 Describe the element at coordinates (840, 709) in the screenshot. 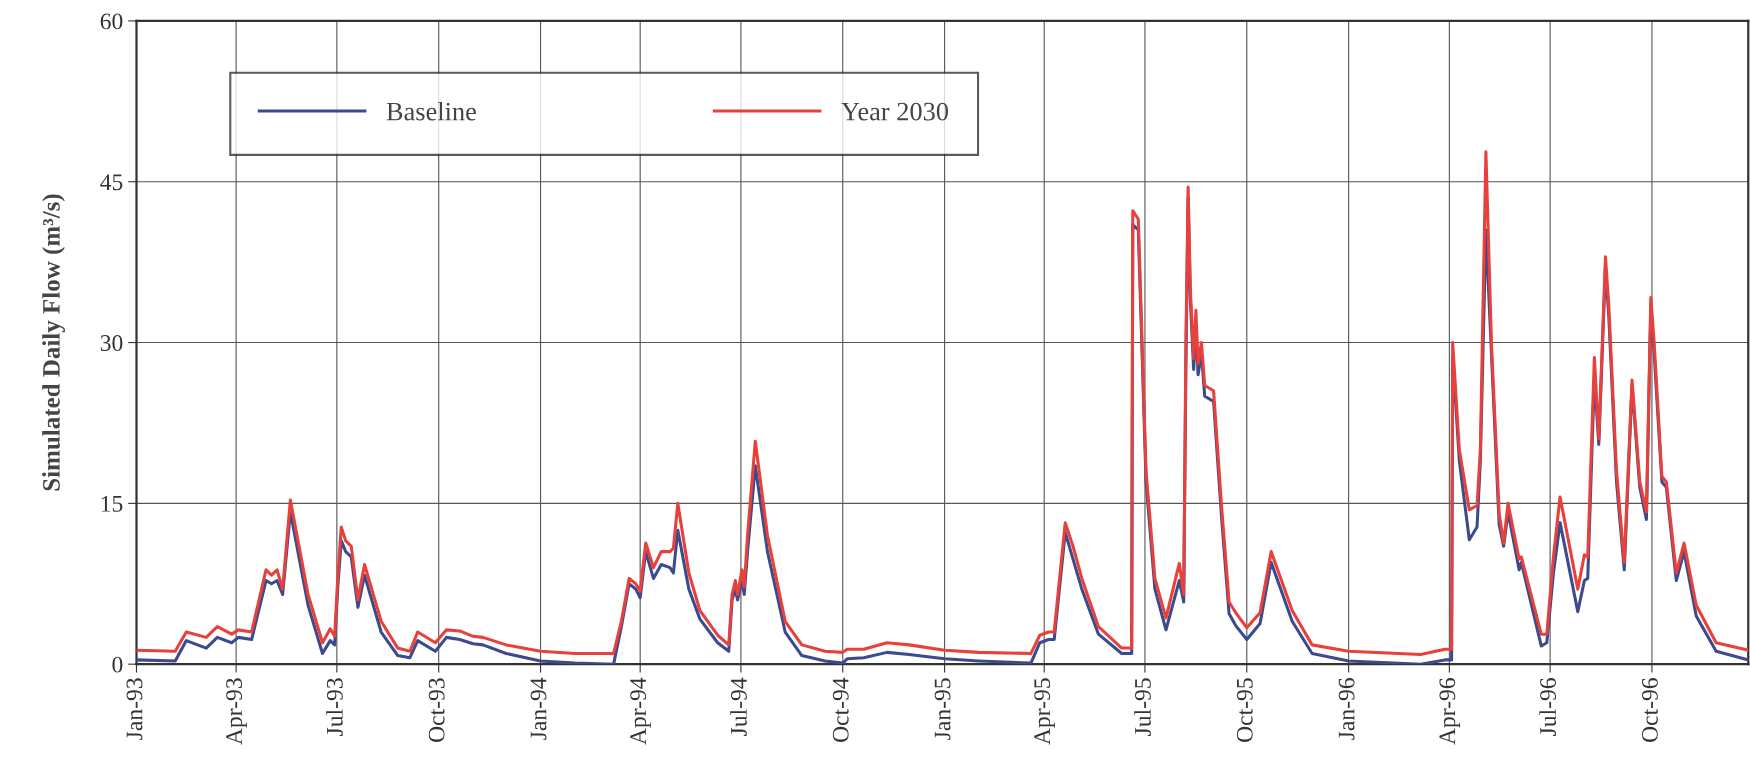

I see `x-tick-label: Oct-94` at that location.